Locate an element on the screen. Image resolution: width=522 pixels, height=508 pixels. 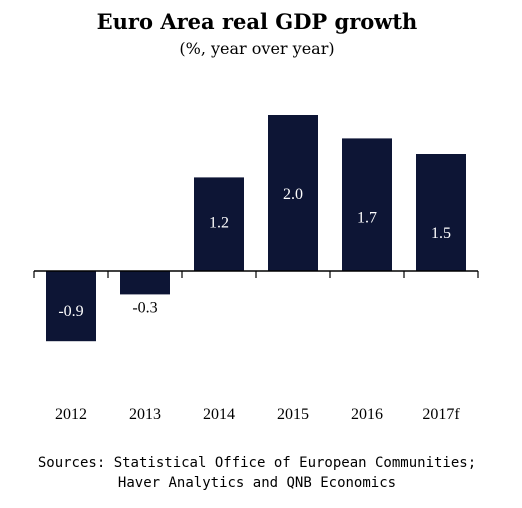
chart-subtitle: (%, year over year) is located at coordinates (256, 48).